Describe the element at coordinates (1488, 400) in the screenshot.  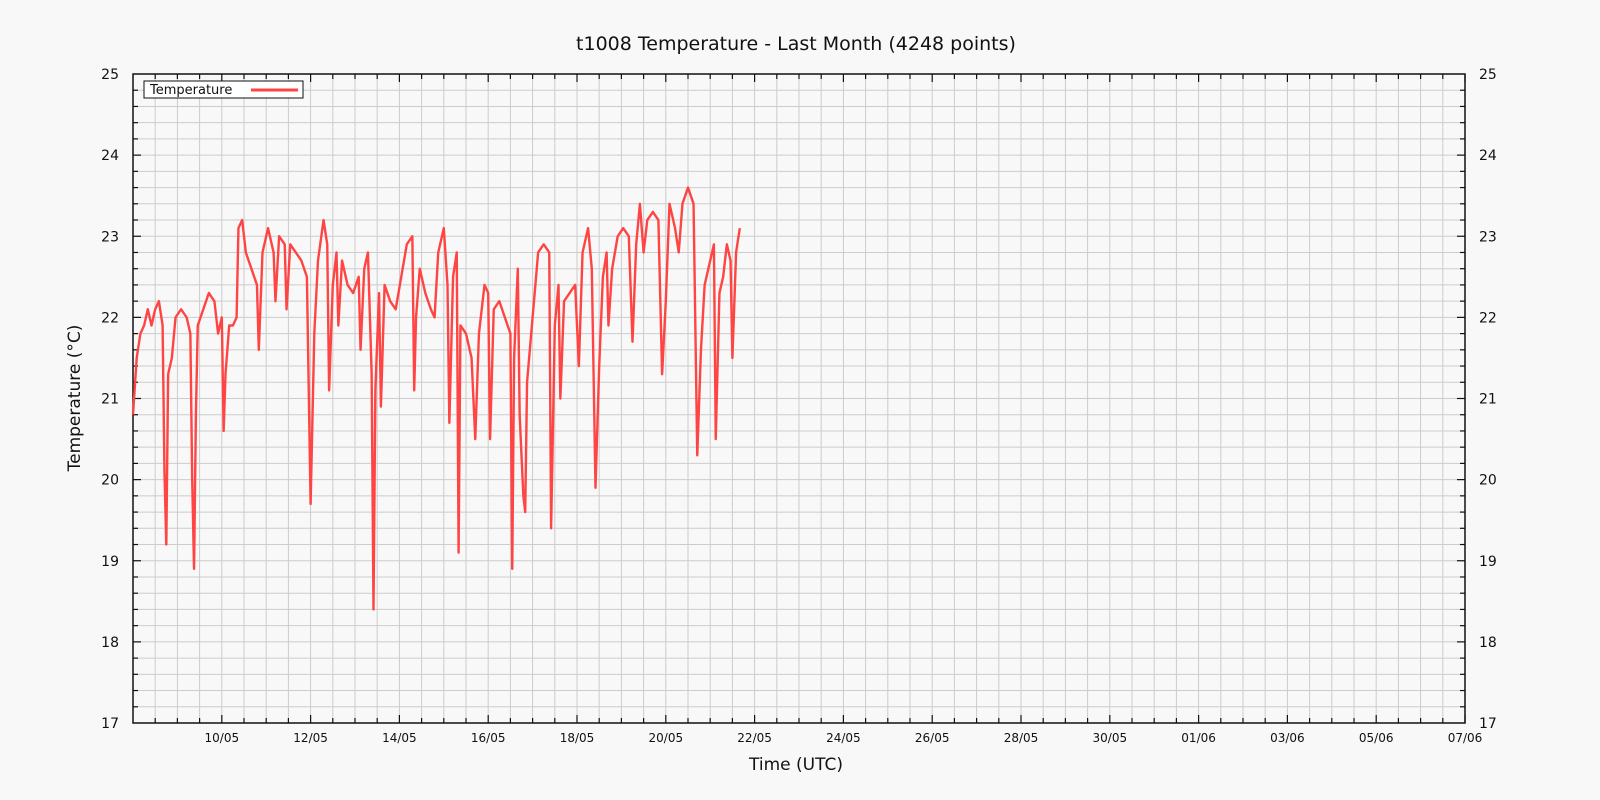
I see `y-tick-label-right: 21` at that location.